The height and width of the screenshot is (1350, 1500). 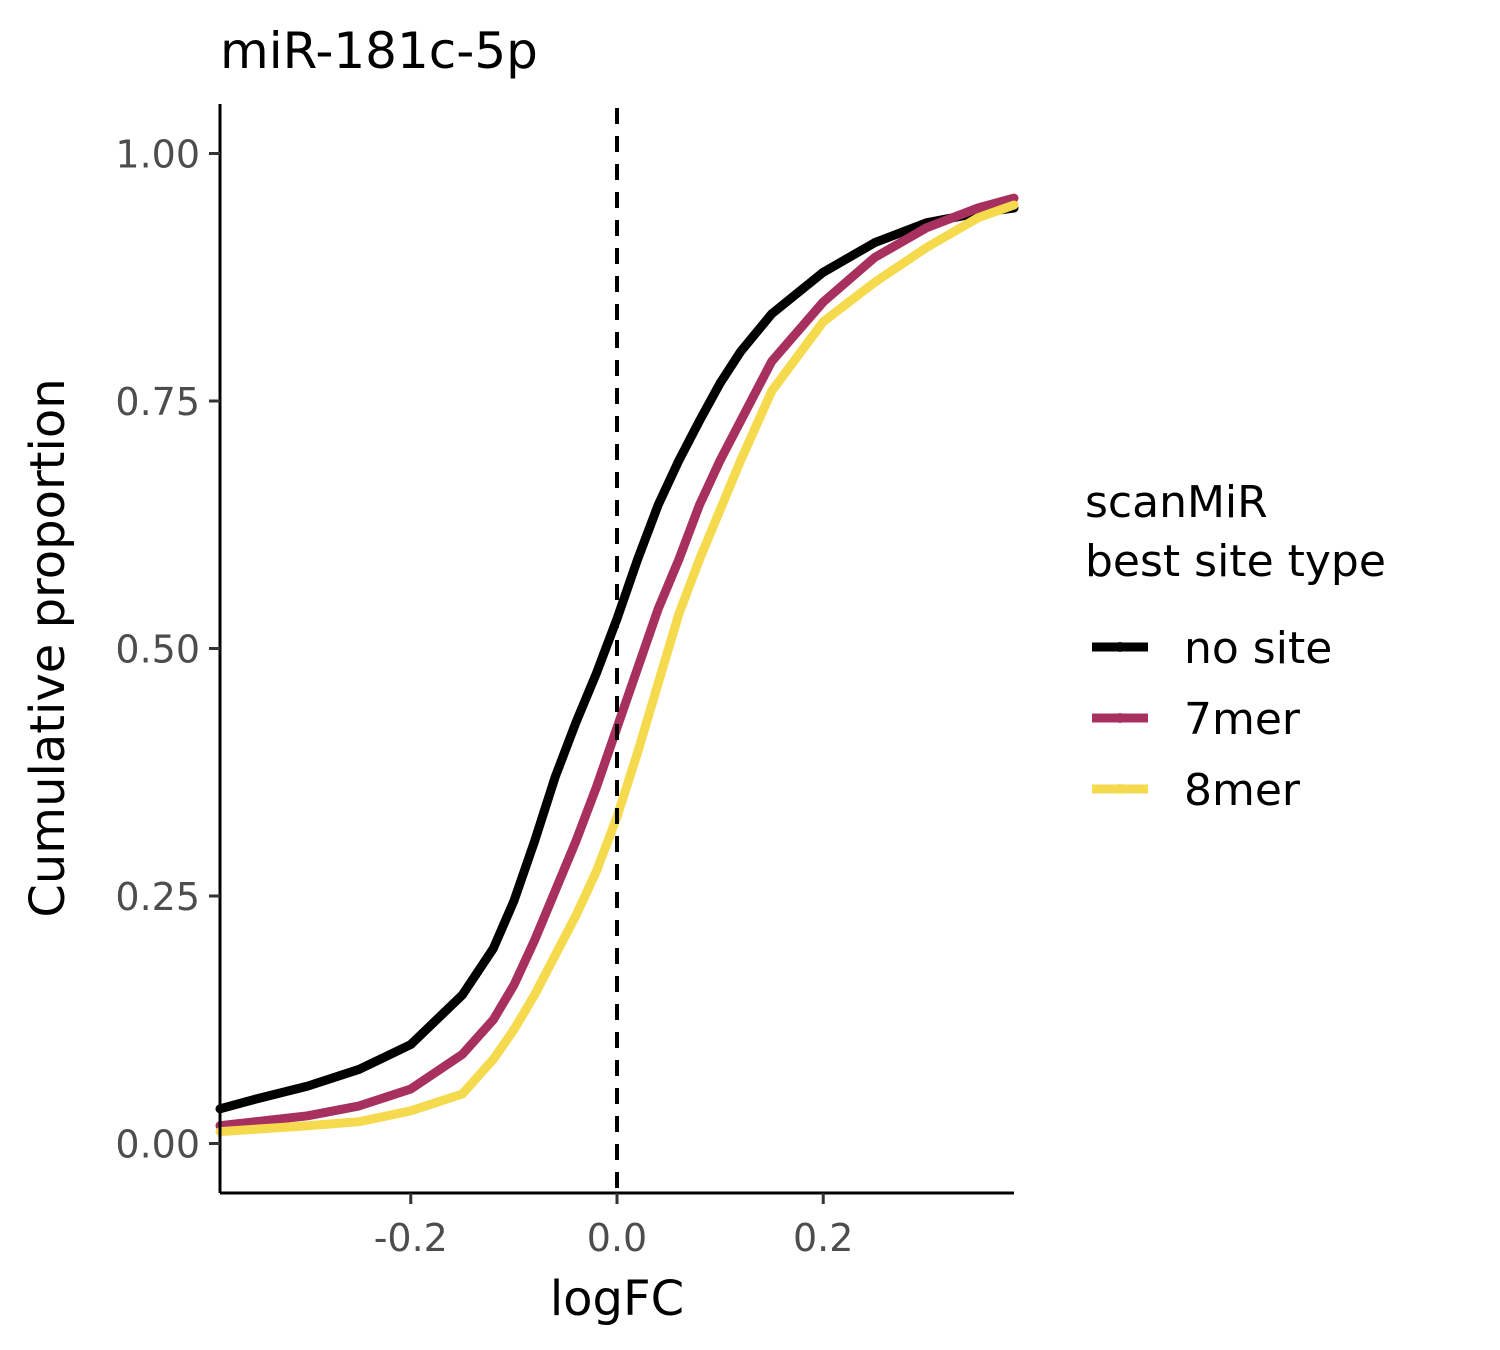 What do you see at coordinates (1235, 561) in the screenshot?
I see `legend-title-line-2: best site type` at bounding box center [1235, 561].